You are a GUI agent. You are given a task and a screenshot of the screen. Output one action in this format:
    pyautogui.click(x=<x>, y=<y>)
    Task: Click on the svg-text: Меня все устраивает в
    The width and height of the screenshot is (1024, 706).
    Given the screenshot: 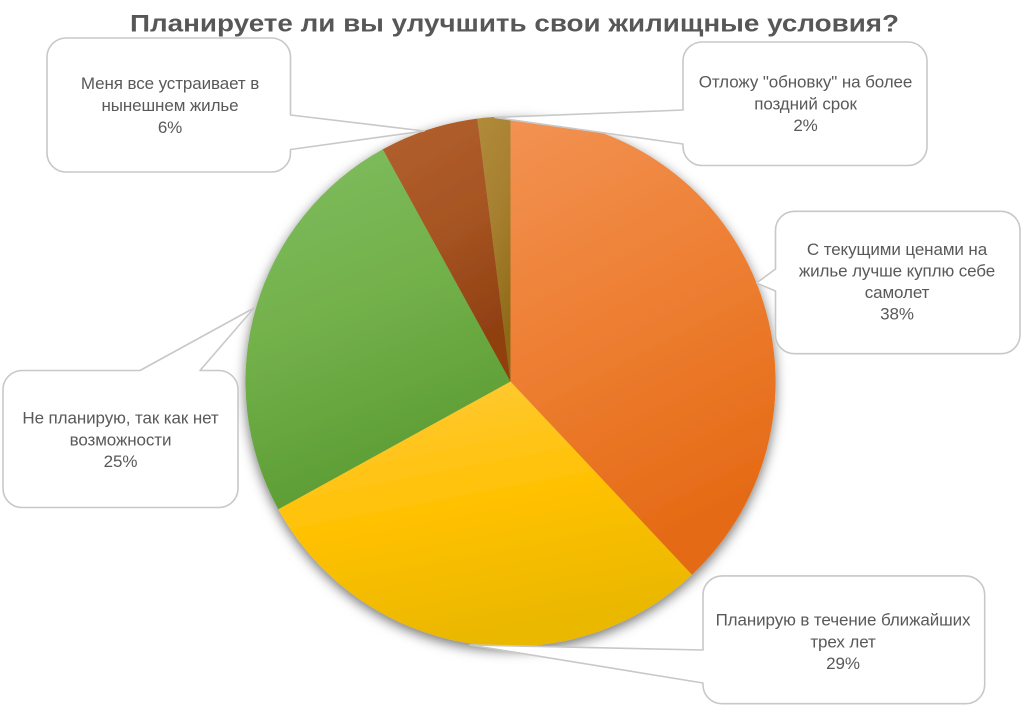 What is the action you would take?
    pyautogui.click(x=170, y=83)
    